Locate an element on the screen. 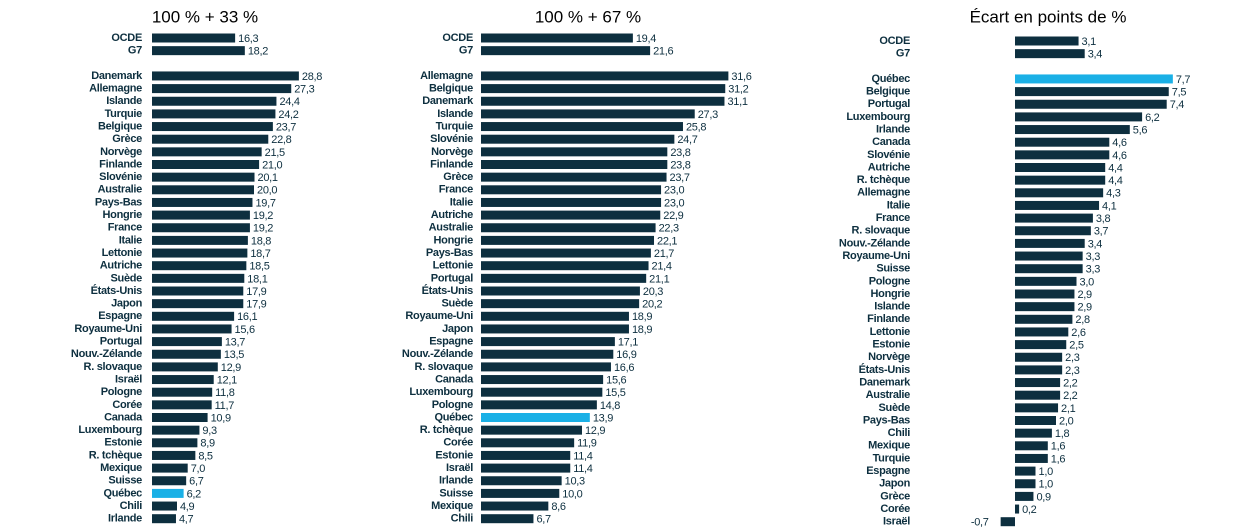 Image resolution: width=1241 pixels, height=531 pixels. value-label: 9,3 is located at coordinates (209, 431).